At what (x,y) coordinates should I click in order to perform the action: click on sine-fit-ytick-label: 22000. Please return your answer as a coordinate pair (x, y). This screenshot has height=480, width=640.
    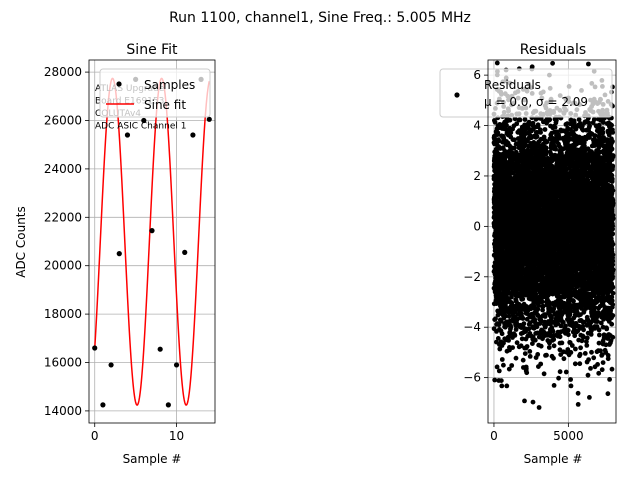
    Looking at the image, I should click on (63, 217).